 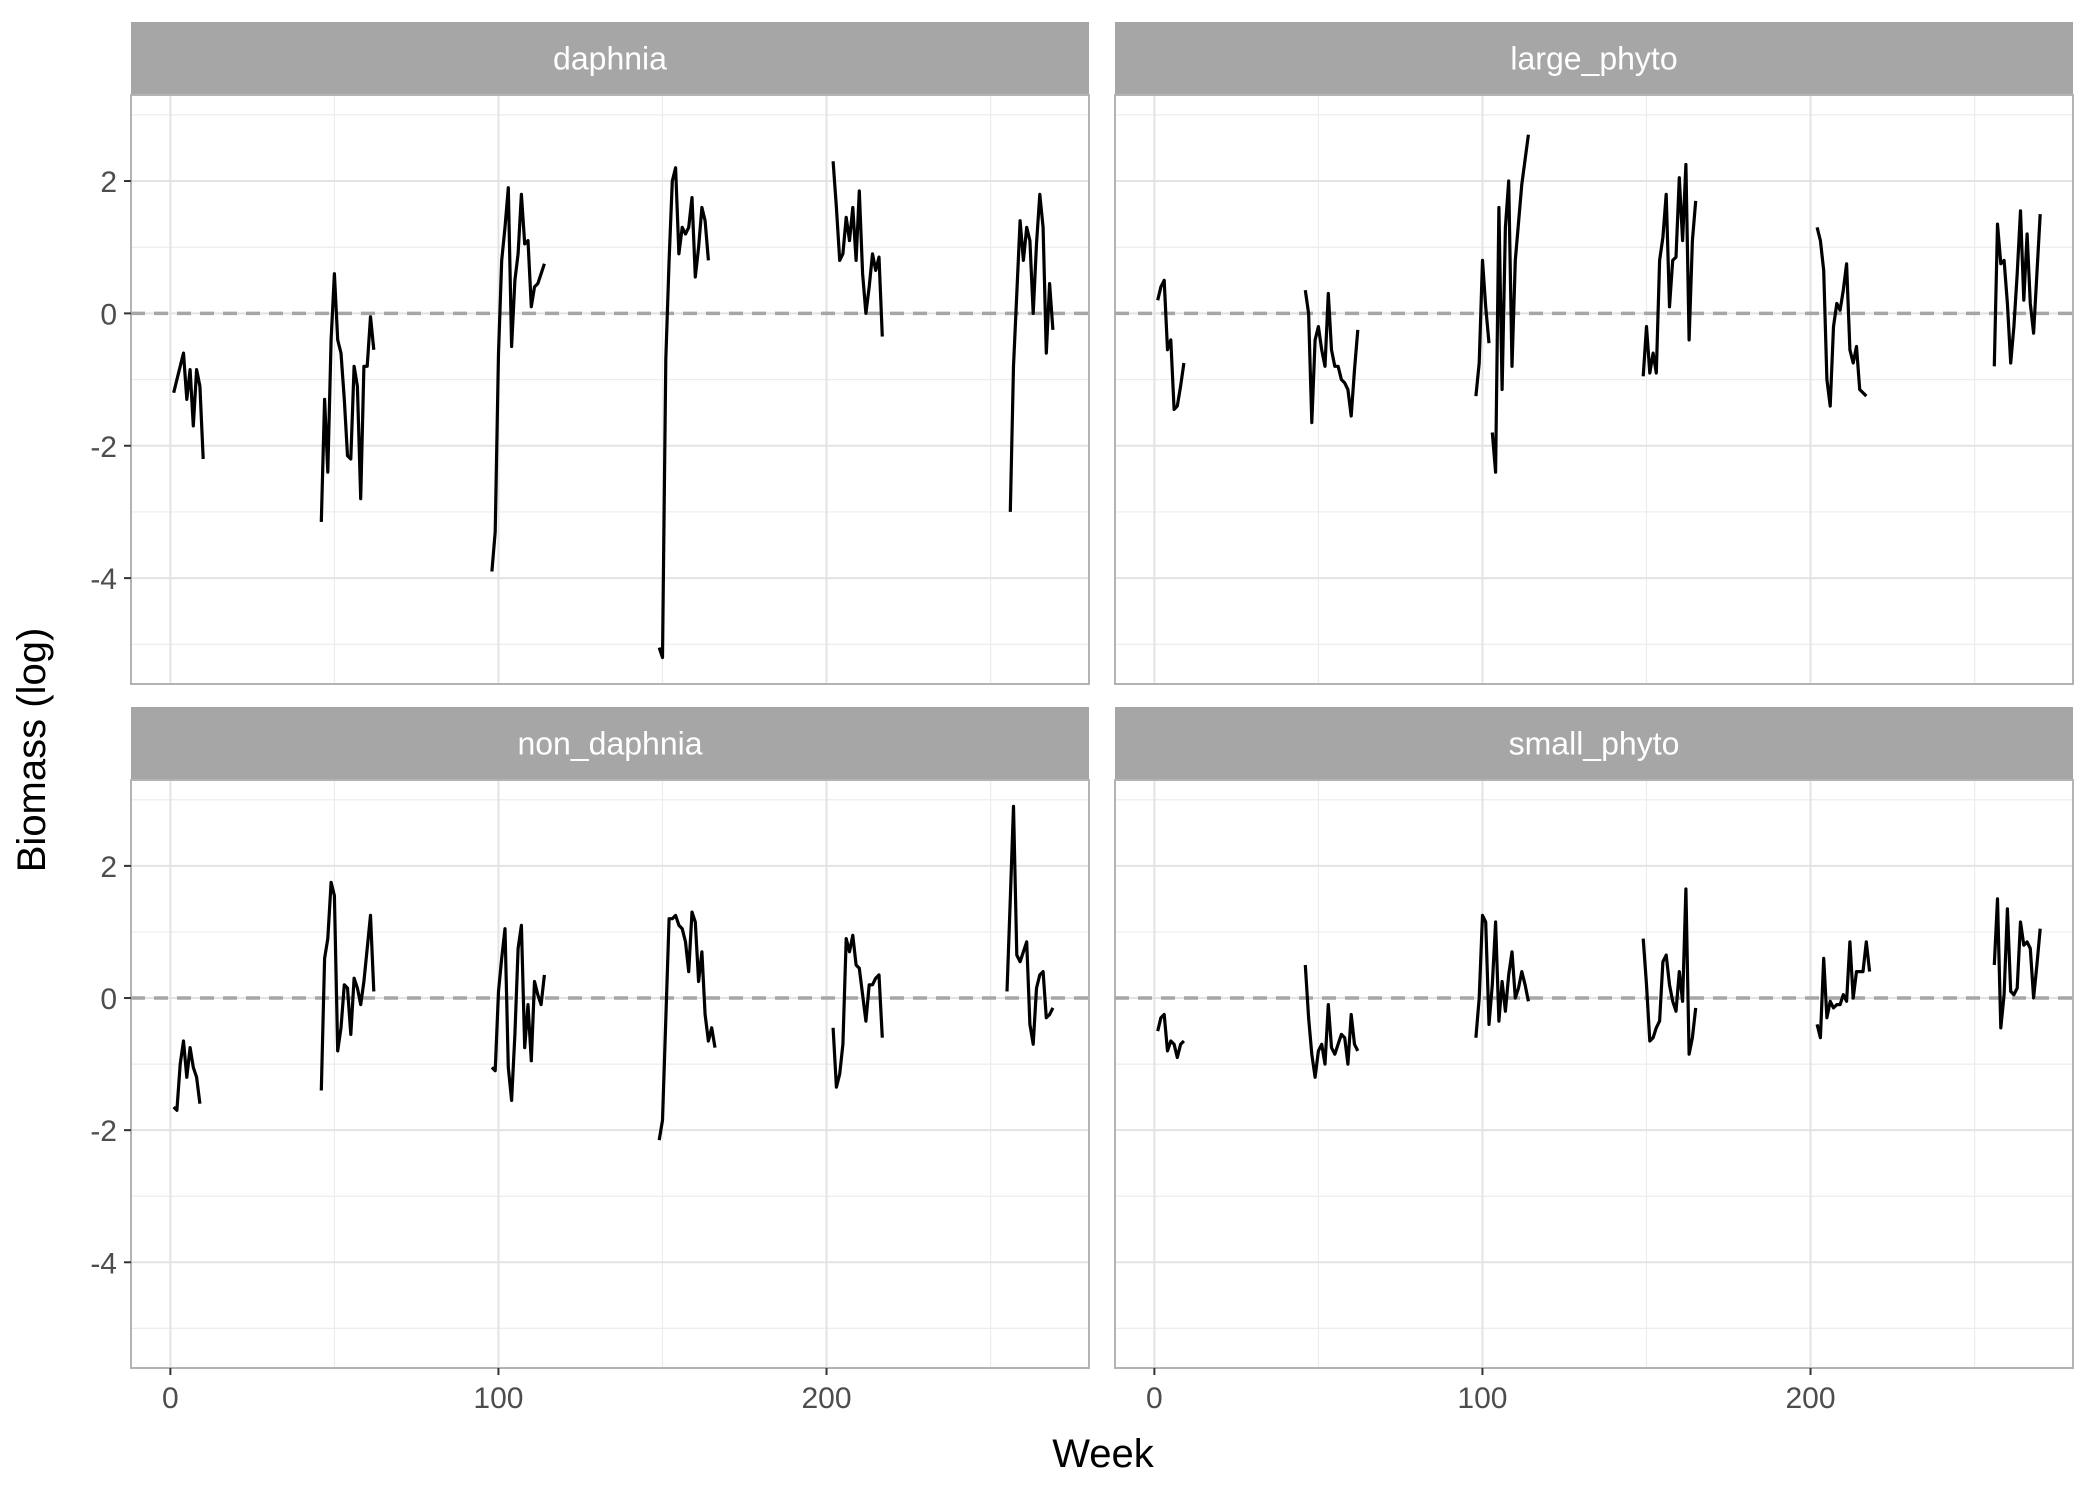 I want to click on facet-strip-label: large_phyto, so click(x=1593, y=59).